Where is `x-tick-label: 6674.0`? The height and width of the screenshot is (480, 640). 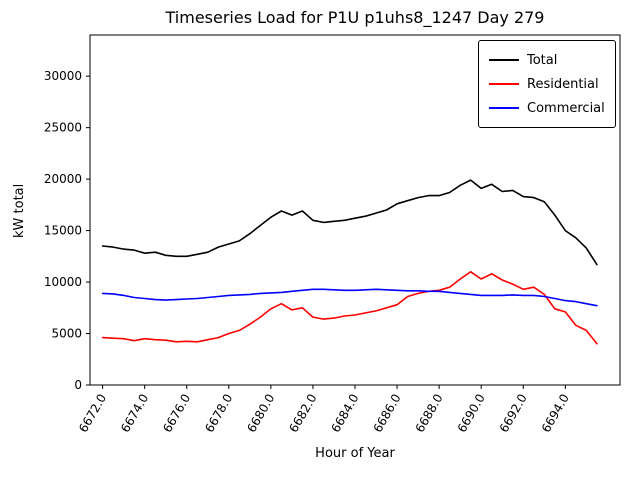 x-tick-label: 6674.0 is located at coordinates (134, 413).